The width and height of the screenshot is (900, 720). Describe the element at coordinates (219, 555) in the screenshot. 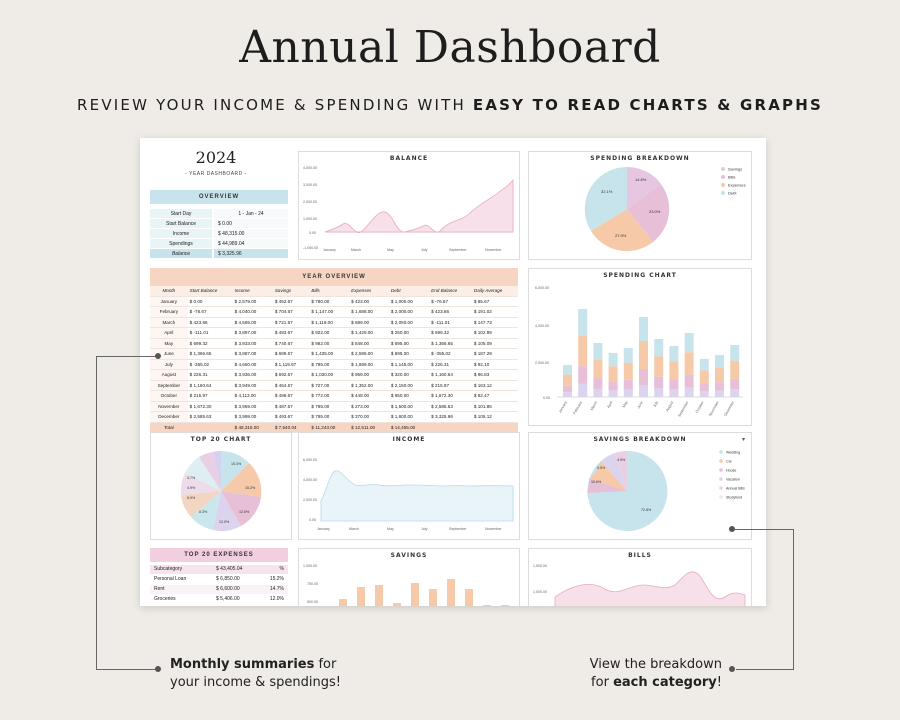

I see `top20-expenses-header: TOP 20 EXPENSES` at that location.